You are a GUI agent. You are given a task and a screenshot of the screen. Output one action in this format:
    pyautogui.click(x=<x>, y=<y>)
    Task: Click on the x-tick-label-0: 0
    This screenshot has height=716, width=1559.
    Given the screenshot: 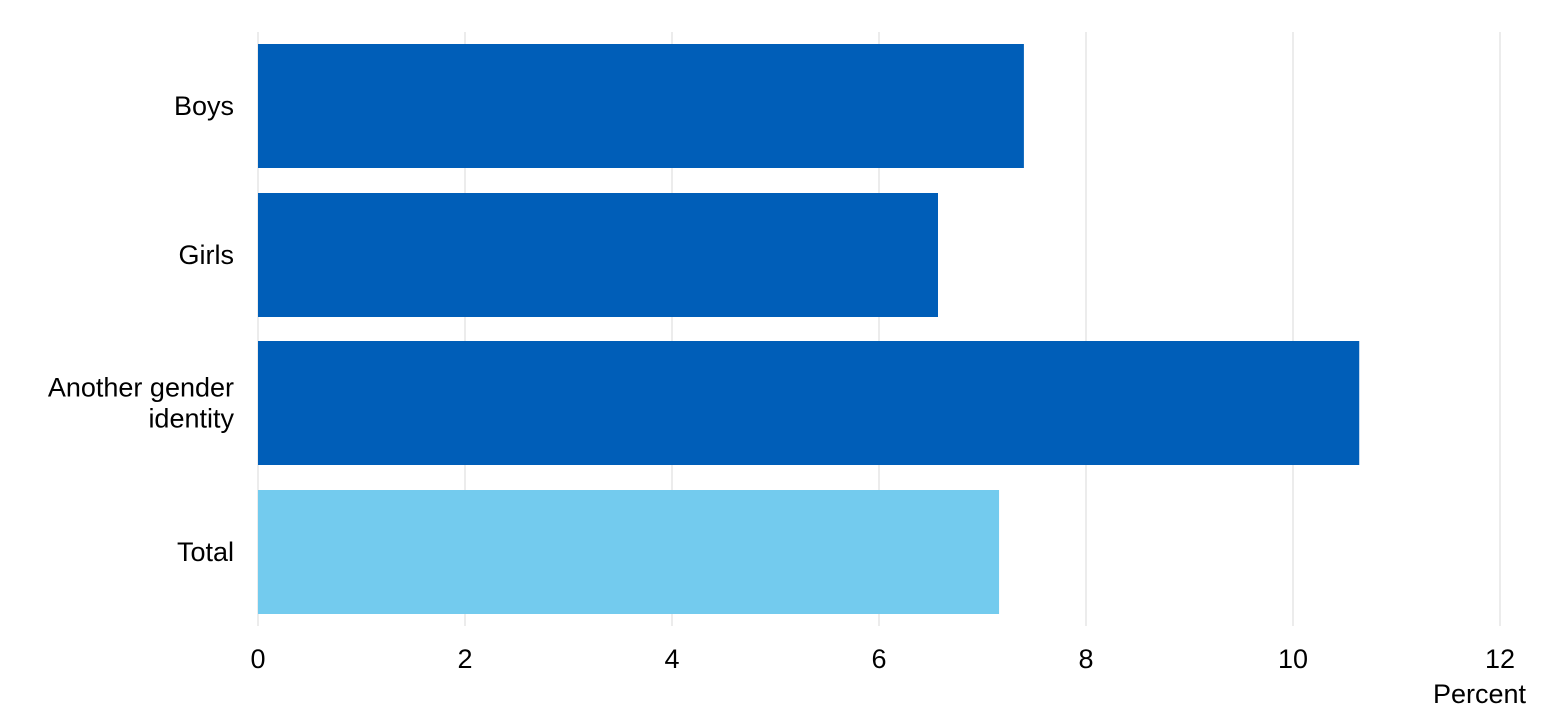 What is the action you would take?
    pyautogui.click(x=257, y=659)
    